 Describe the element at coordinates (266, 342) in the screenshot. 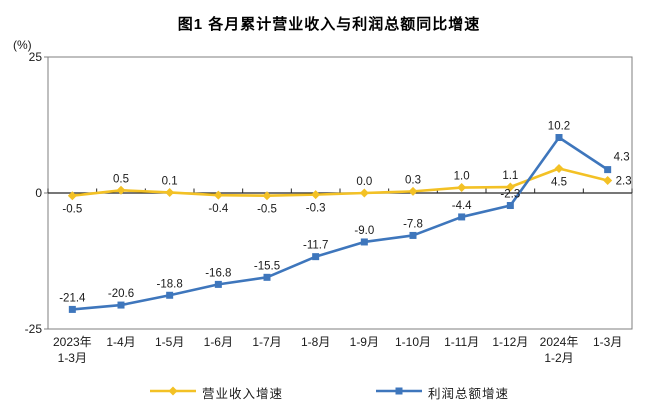

I see `x-category-label: 1-7月` at that location.